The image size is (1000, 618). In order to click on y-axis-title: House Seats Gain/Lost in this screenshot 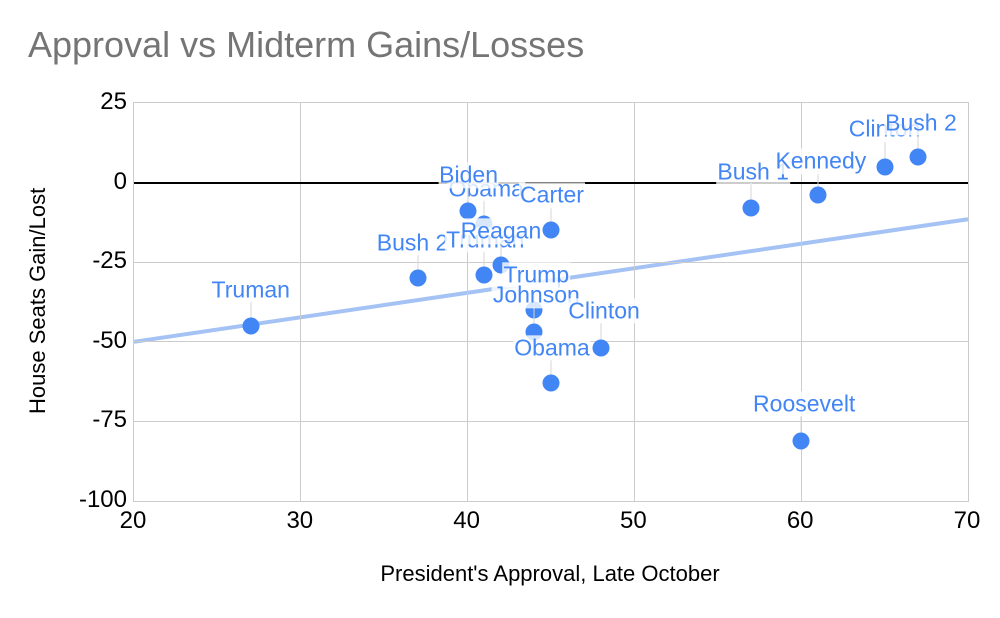, I will do `click(37, 301)`.